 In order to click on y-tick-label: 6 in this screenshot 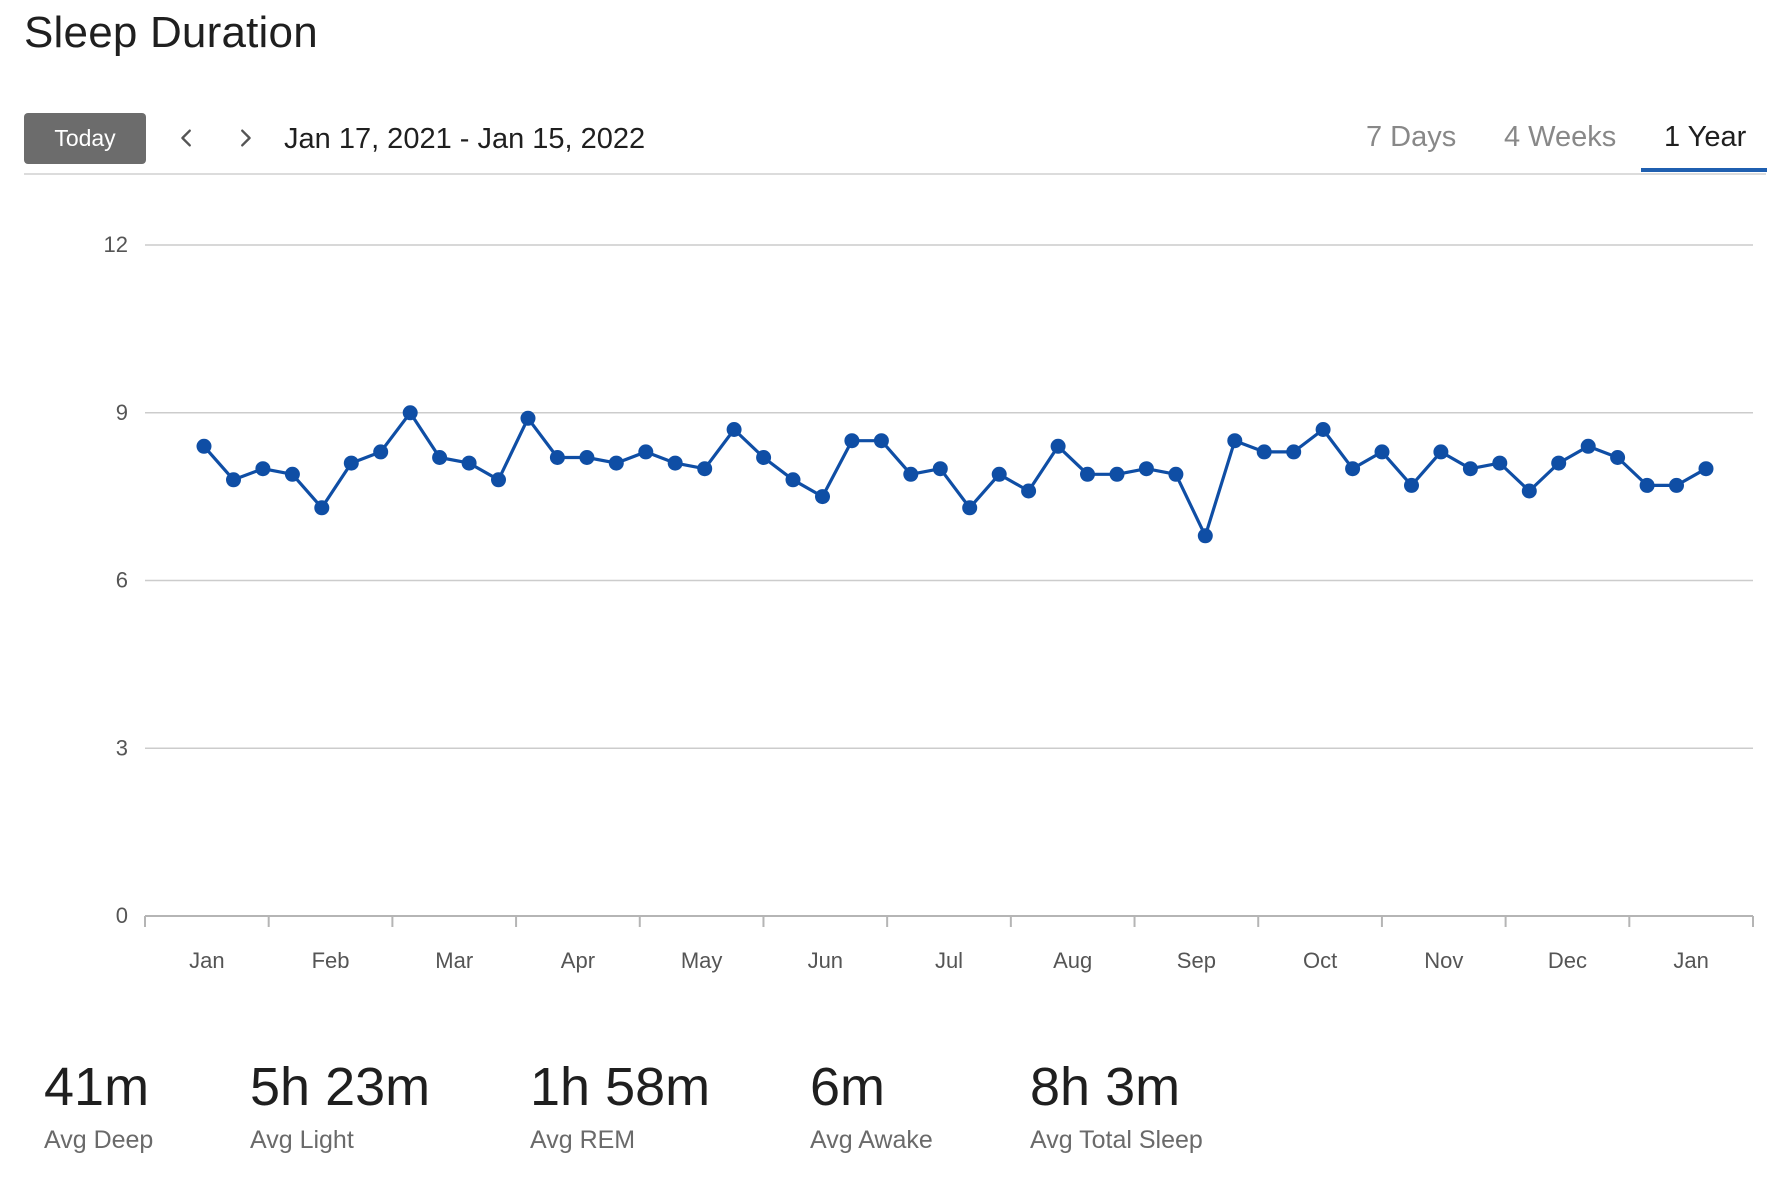, I will do `click(122, 580)`.